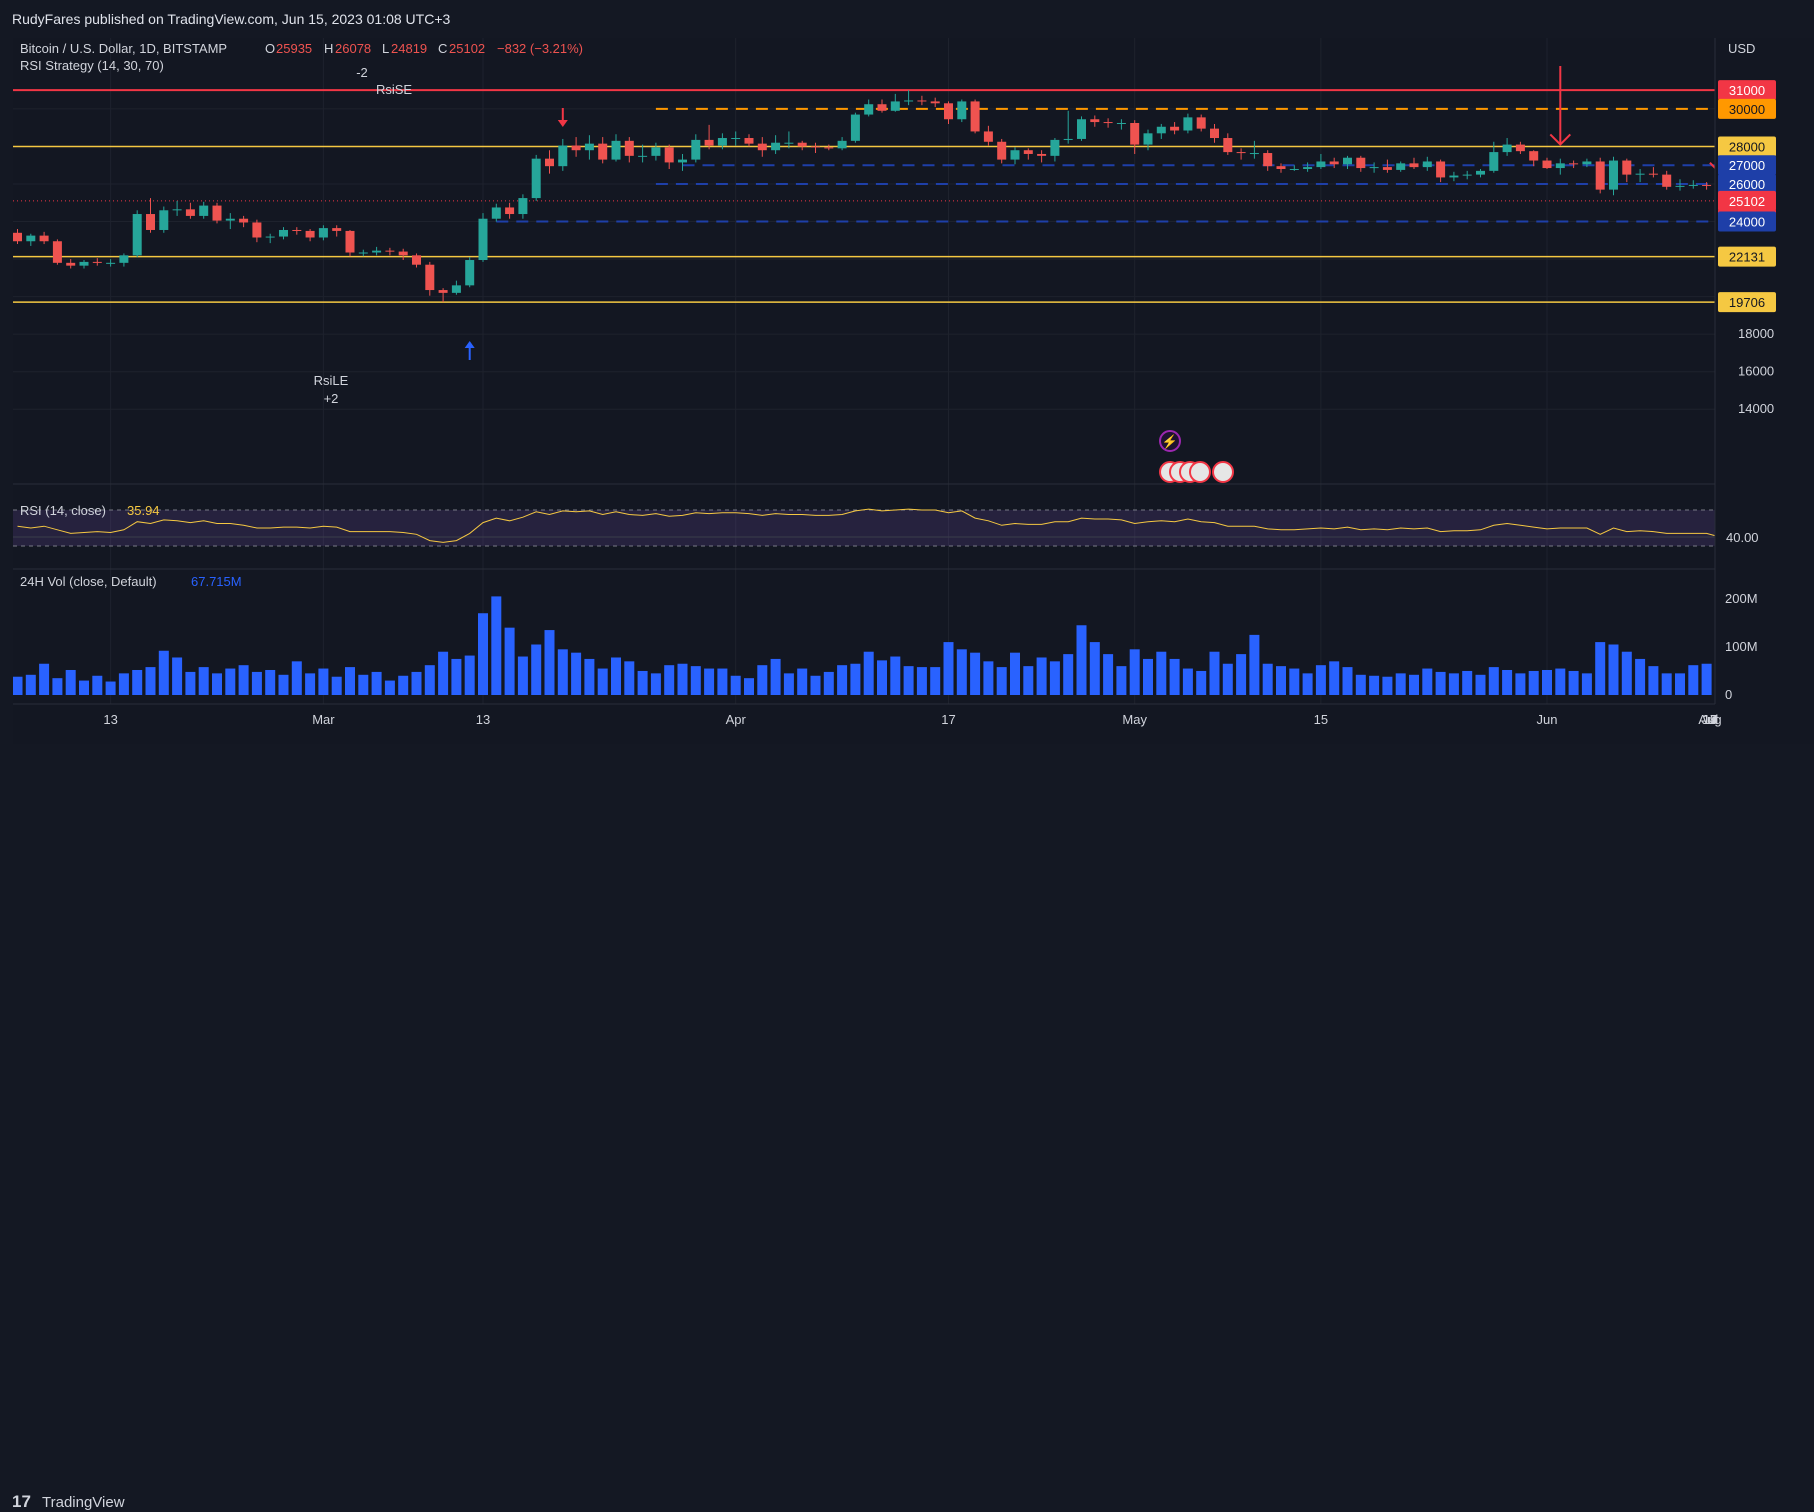  What do you see at coordinates (385, 48) in the screenshot?
I see `legend-l-label: L` at bounding box center [385, 48].